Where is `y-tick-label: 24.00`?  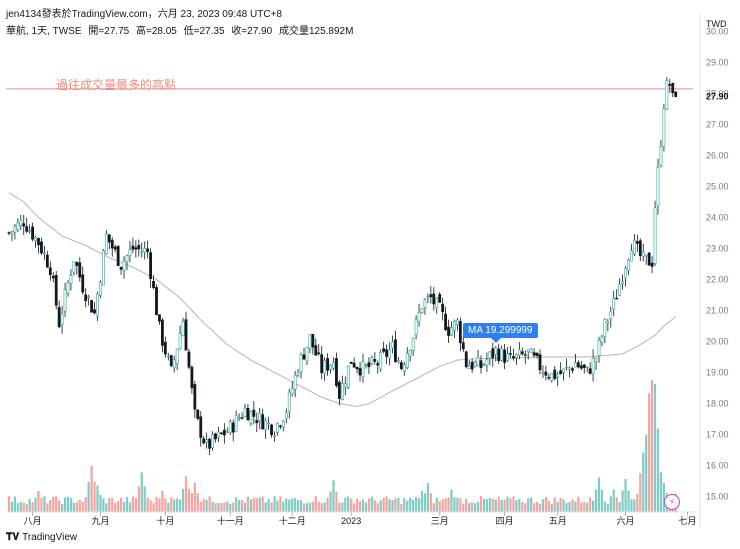
y-tick-label: 24.00 is located at coordinates (717, 218).